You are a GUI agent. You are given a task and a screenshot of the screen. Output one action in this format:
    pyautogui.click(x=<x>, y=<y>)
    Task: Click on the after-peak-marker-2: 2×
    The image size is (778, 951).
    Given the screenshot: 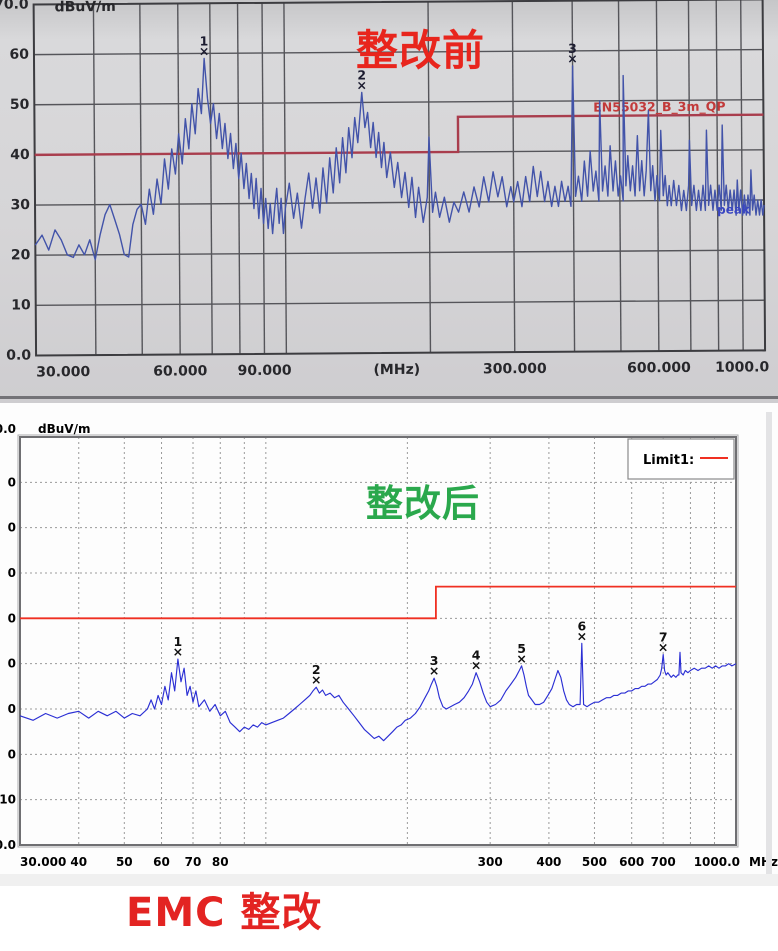 What is the action you would take?
    pyautogui.click(x=316, y=674)
    